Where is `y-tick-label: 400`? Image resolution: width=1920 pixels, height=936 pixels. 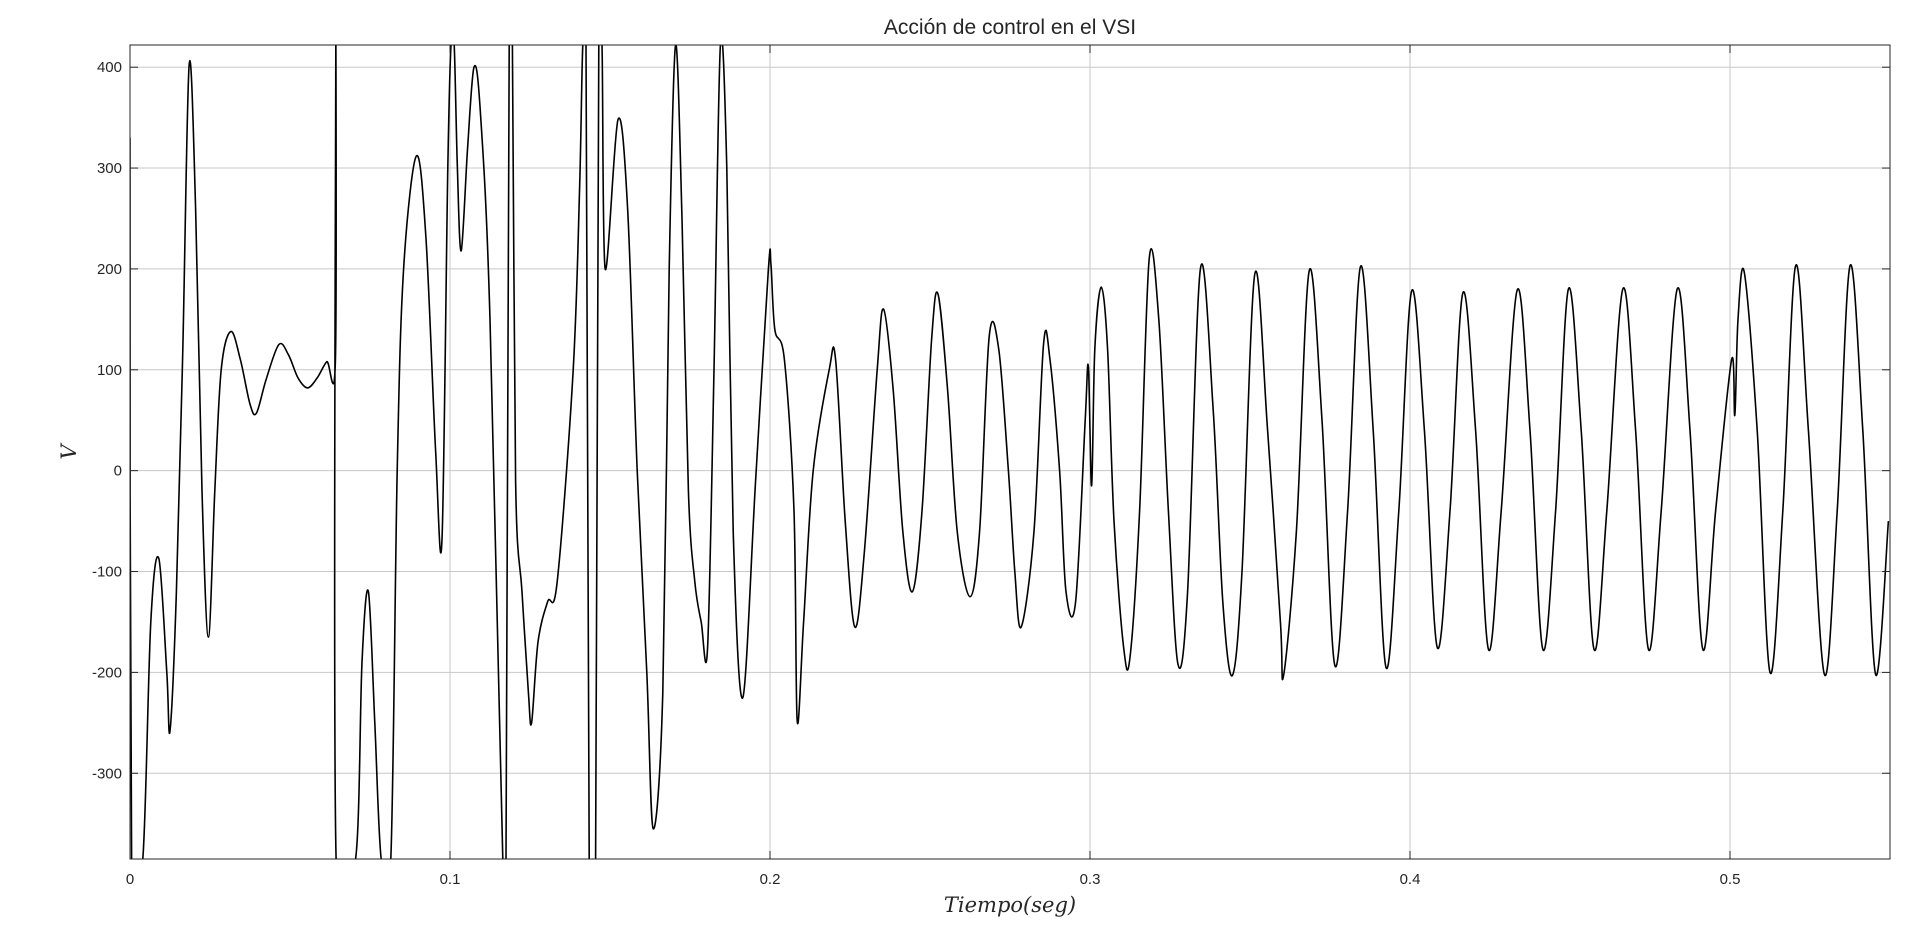 y-tick-label: 400 is located at coordinates (109, 67).